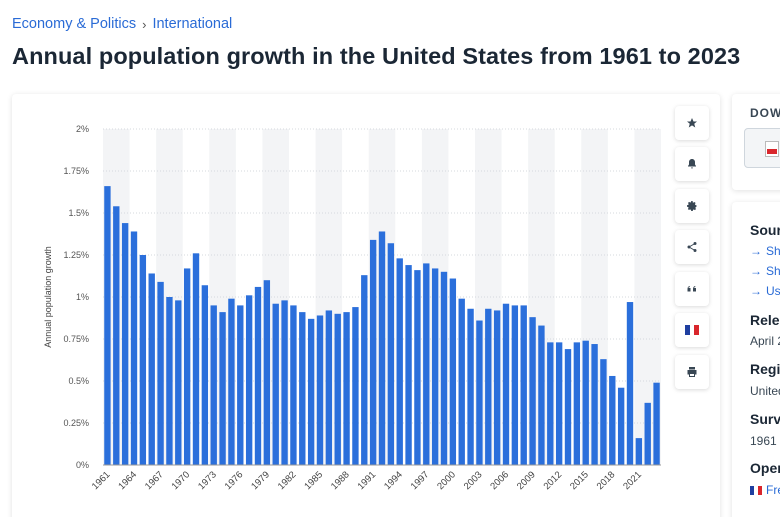 The height and width of the screenshot is (517, 780). I want to click on bar-1993, so click(391, 354).